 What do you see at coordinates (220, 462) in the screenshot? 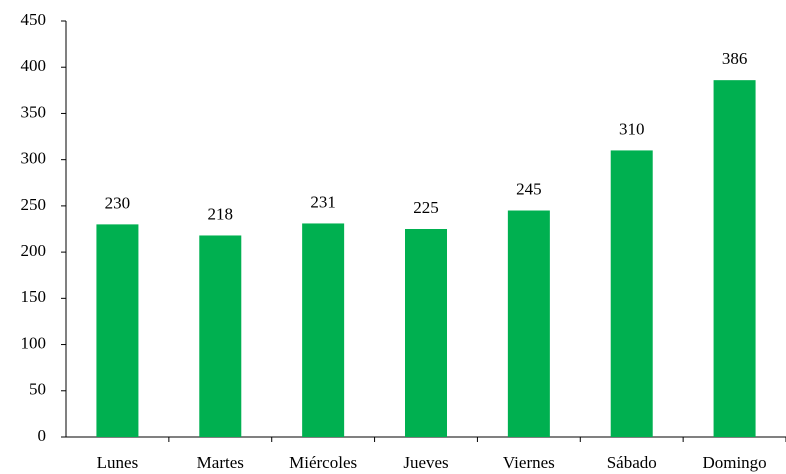
I see `x-tick-label: Martes` at bounding box center [220, 462].